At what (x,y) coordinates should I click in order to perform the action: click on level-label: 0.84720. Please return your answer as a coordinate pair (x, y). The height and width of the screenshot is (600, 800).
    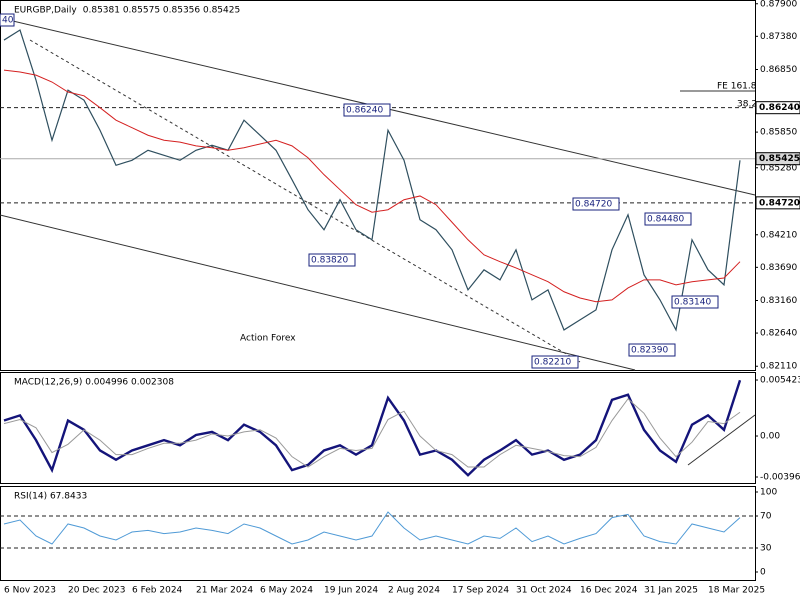
    Looking at the image, I should click on (779, 203).